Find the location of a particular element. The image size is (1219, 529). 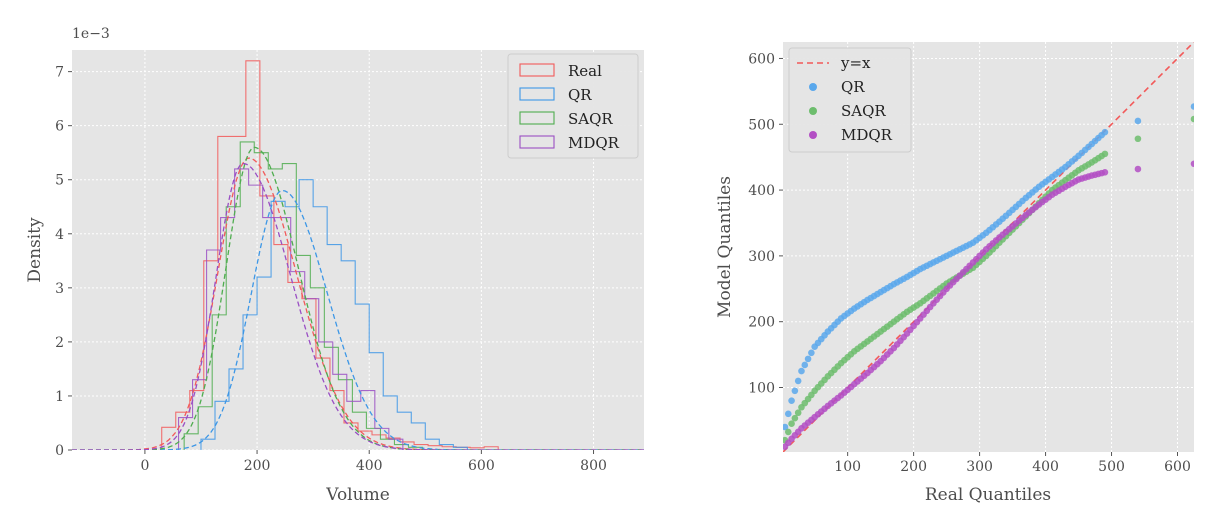

histogram-legend-swatch-real is located at coordinates (537, 70).